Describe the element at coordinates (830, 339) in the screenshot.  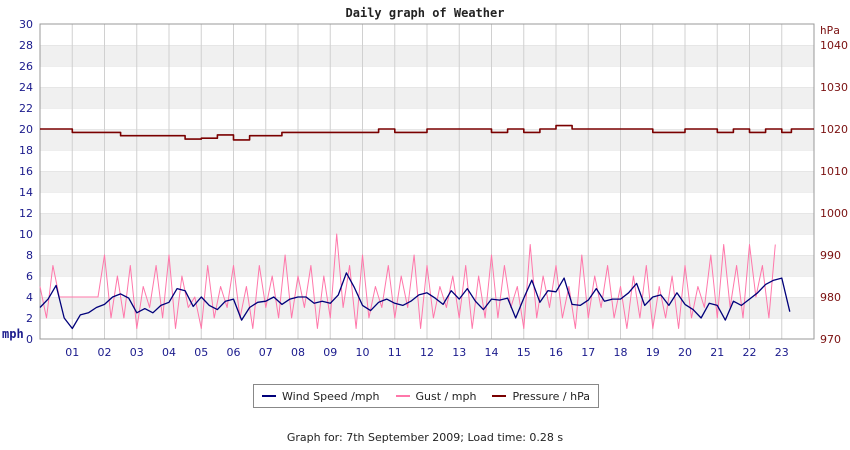
I see `right-tick-label: 970` at that location.